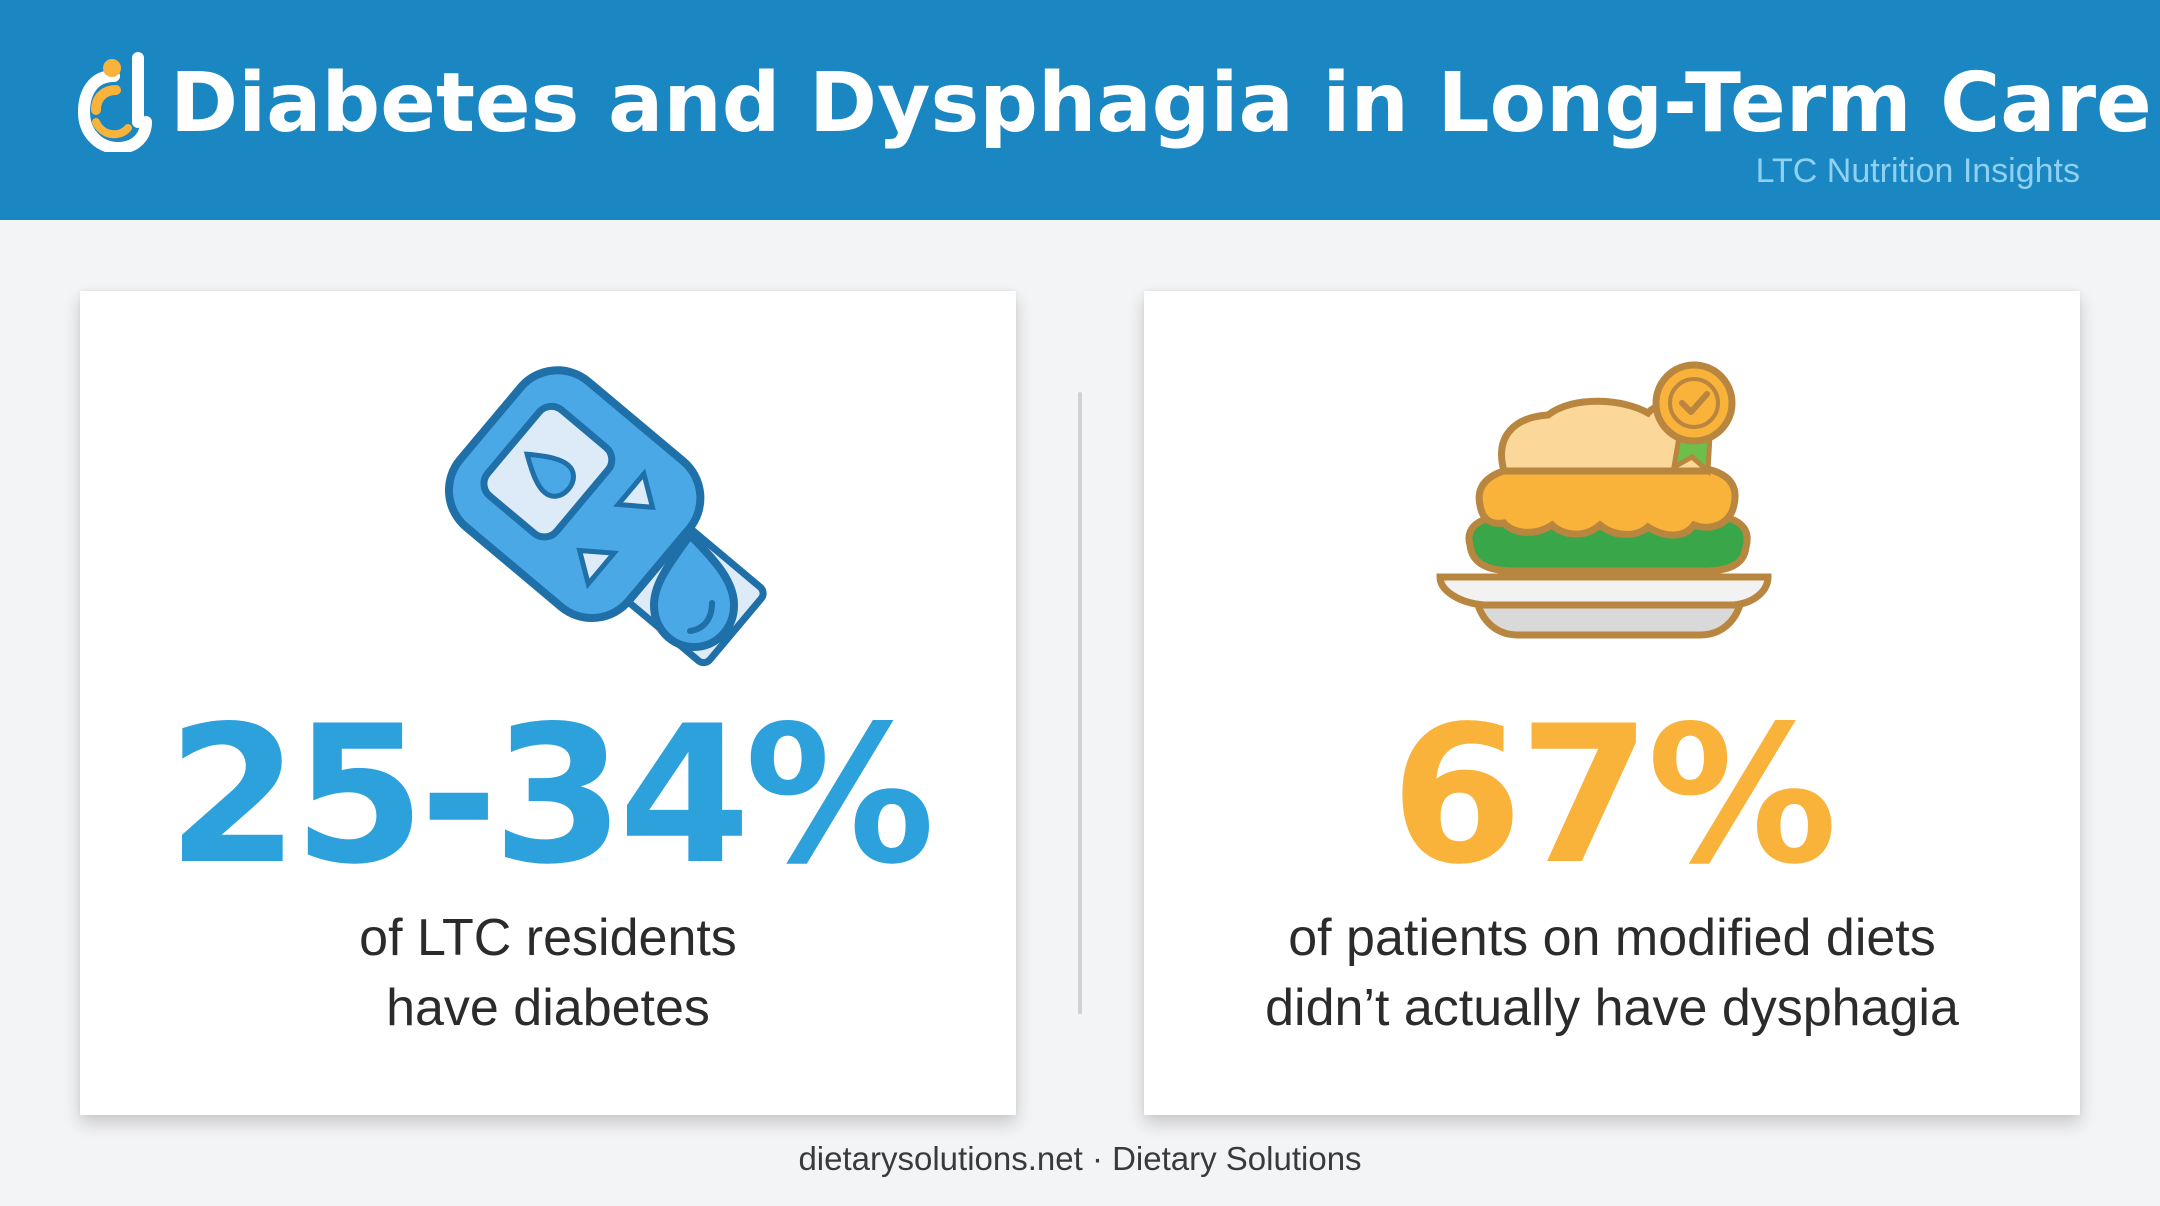 The width and height of the screenshot is (2160, 1206). Describe the element at coordinates (548, 938) in the screenshot. I see `diabetes-description-line-1: of LTC residents` at that location.